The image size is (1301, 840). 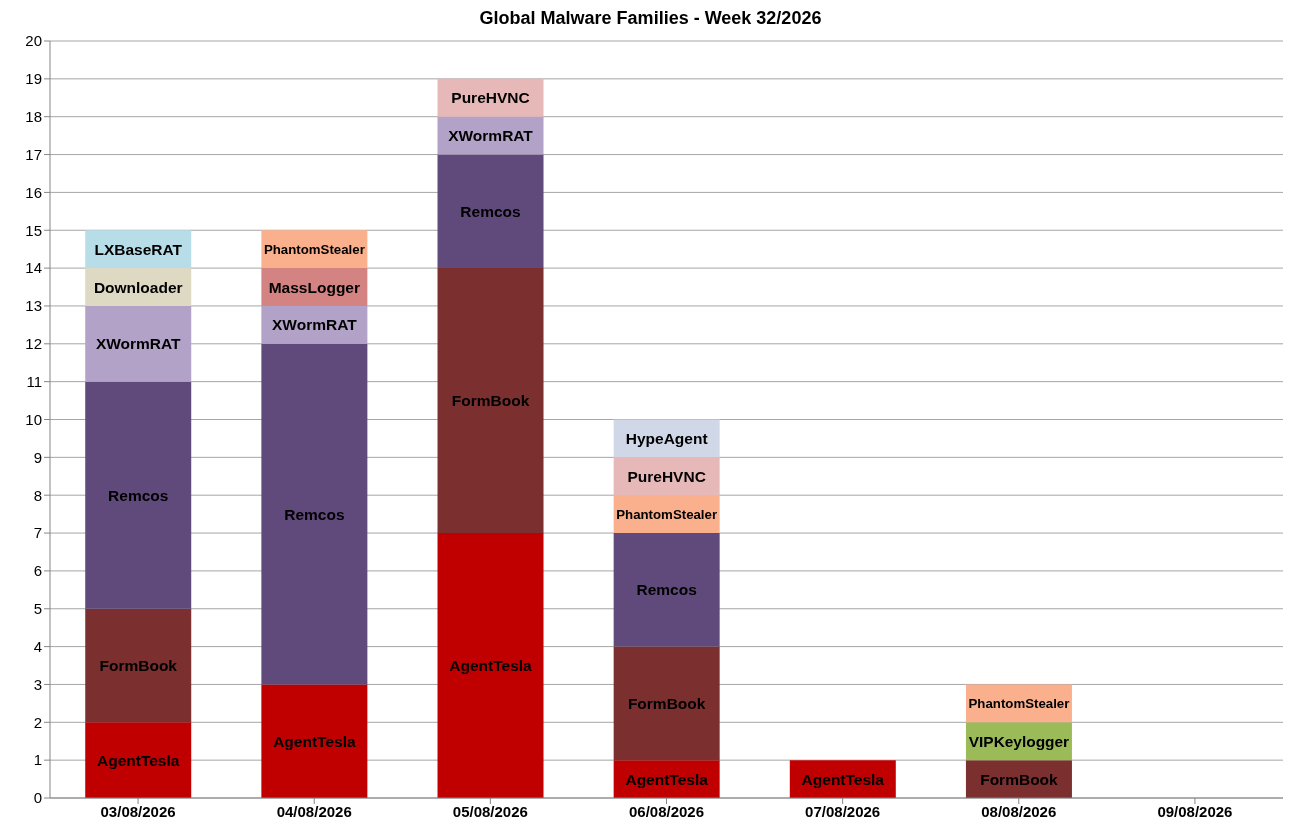 I want to click on series-label: Remcos, so click(x=138, y=495).